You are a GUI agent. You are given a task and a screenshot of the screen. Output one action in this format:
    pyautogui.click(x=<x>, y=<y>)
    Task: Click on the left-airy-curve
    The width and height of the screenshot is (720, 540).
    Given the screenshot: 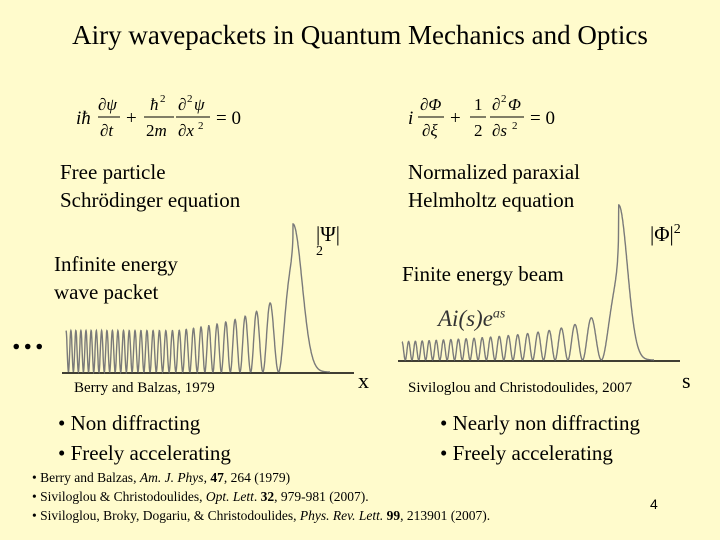 What is the action you would take?
    pyautogui.click(x=197, y=299)
    